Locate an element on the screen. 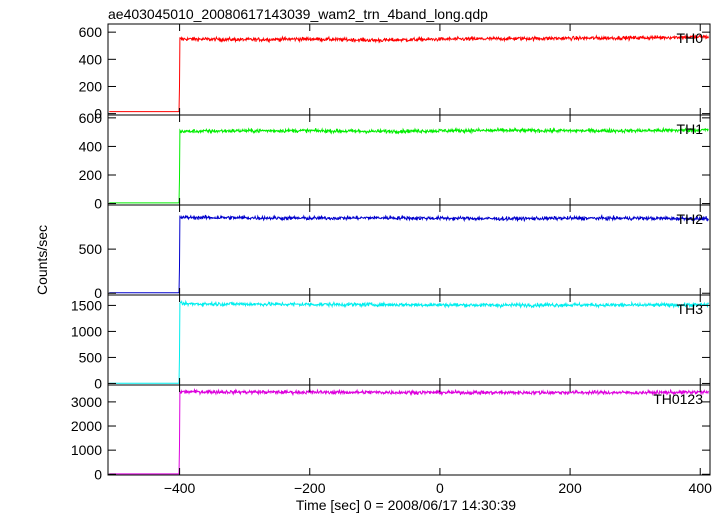 This screenshot has width=724, height=516. series-line-th3 is located at coordinates (409, 341).